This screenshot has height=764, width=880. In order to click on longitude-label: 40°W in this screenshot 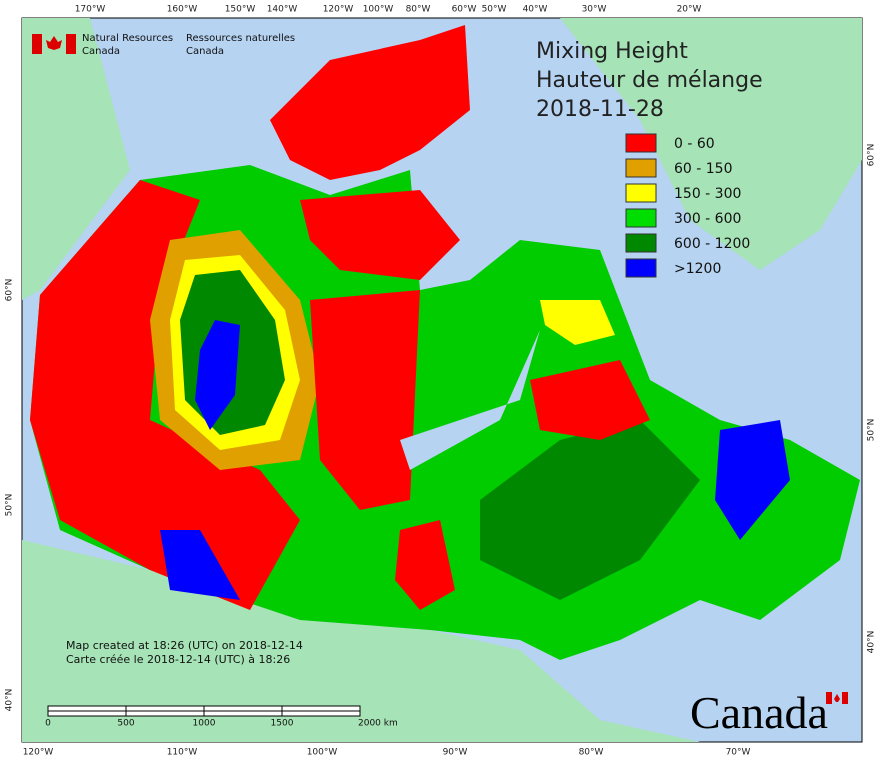, I will do `click(535, 10)`.